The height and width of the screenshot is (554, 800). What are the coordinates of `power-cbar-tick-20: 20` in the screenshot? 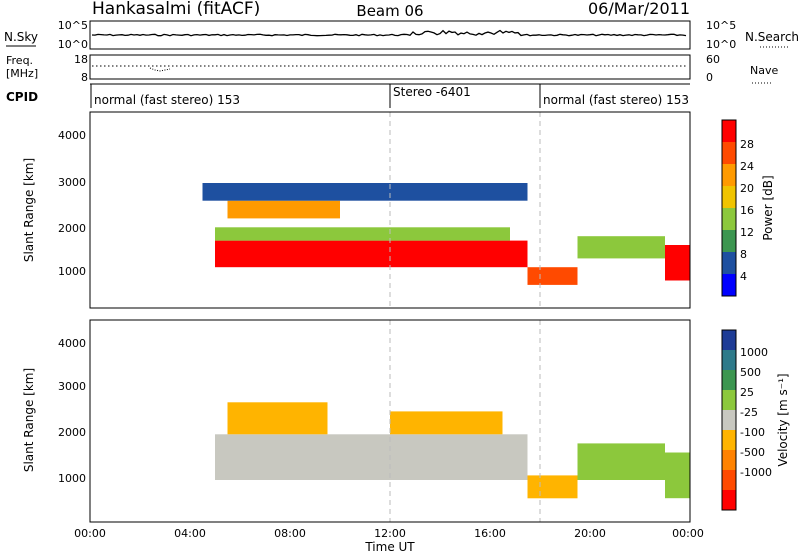 It's located at (747, 188).